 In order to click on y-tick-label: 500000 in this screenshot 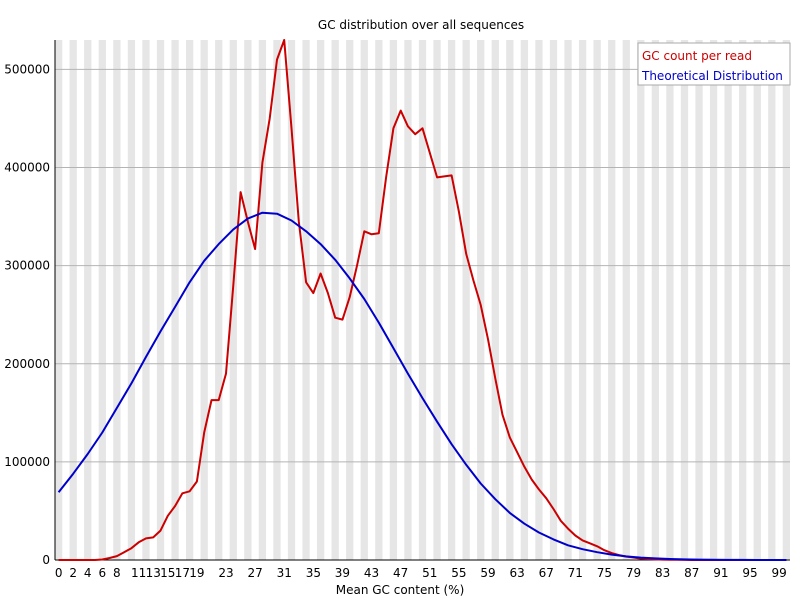, I will do `click(27, 69)`.